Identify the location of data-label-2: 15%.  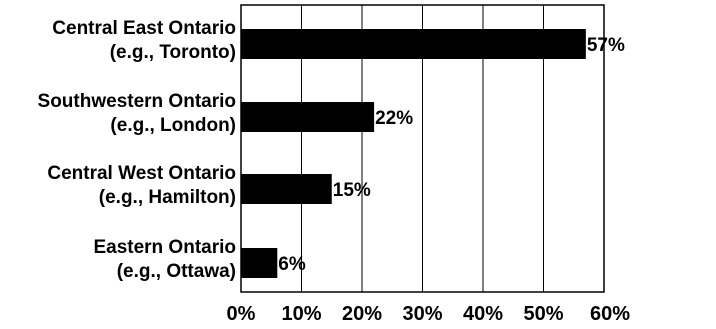
(352, 190).